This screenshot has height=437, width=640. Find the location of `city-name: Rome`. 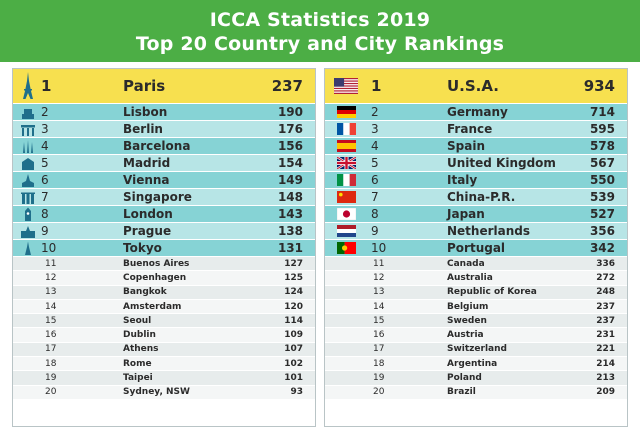

city-name: Rome is located at coordinates (137, 363).